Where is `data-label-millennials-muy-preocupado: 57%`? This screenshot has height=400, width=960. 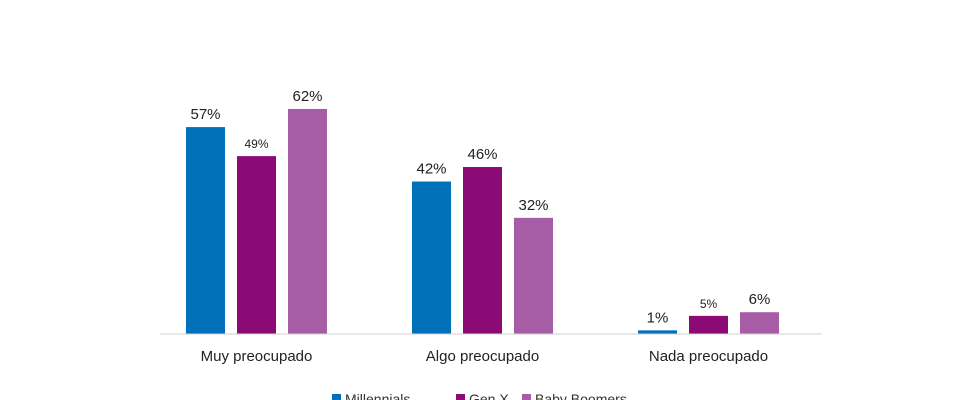 data-label-millennials-muy-preocupado: 57% is located at coordinates (205, 114).